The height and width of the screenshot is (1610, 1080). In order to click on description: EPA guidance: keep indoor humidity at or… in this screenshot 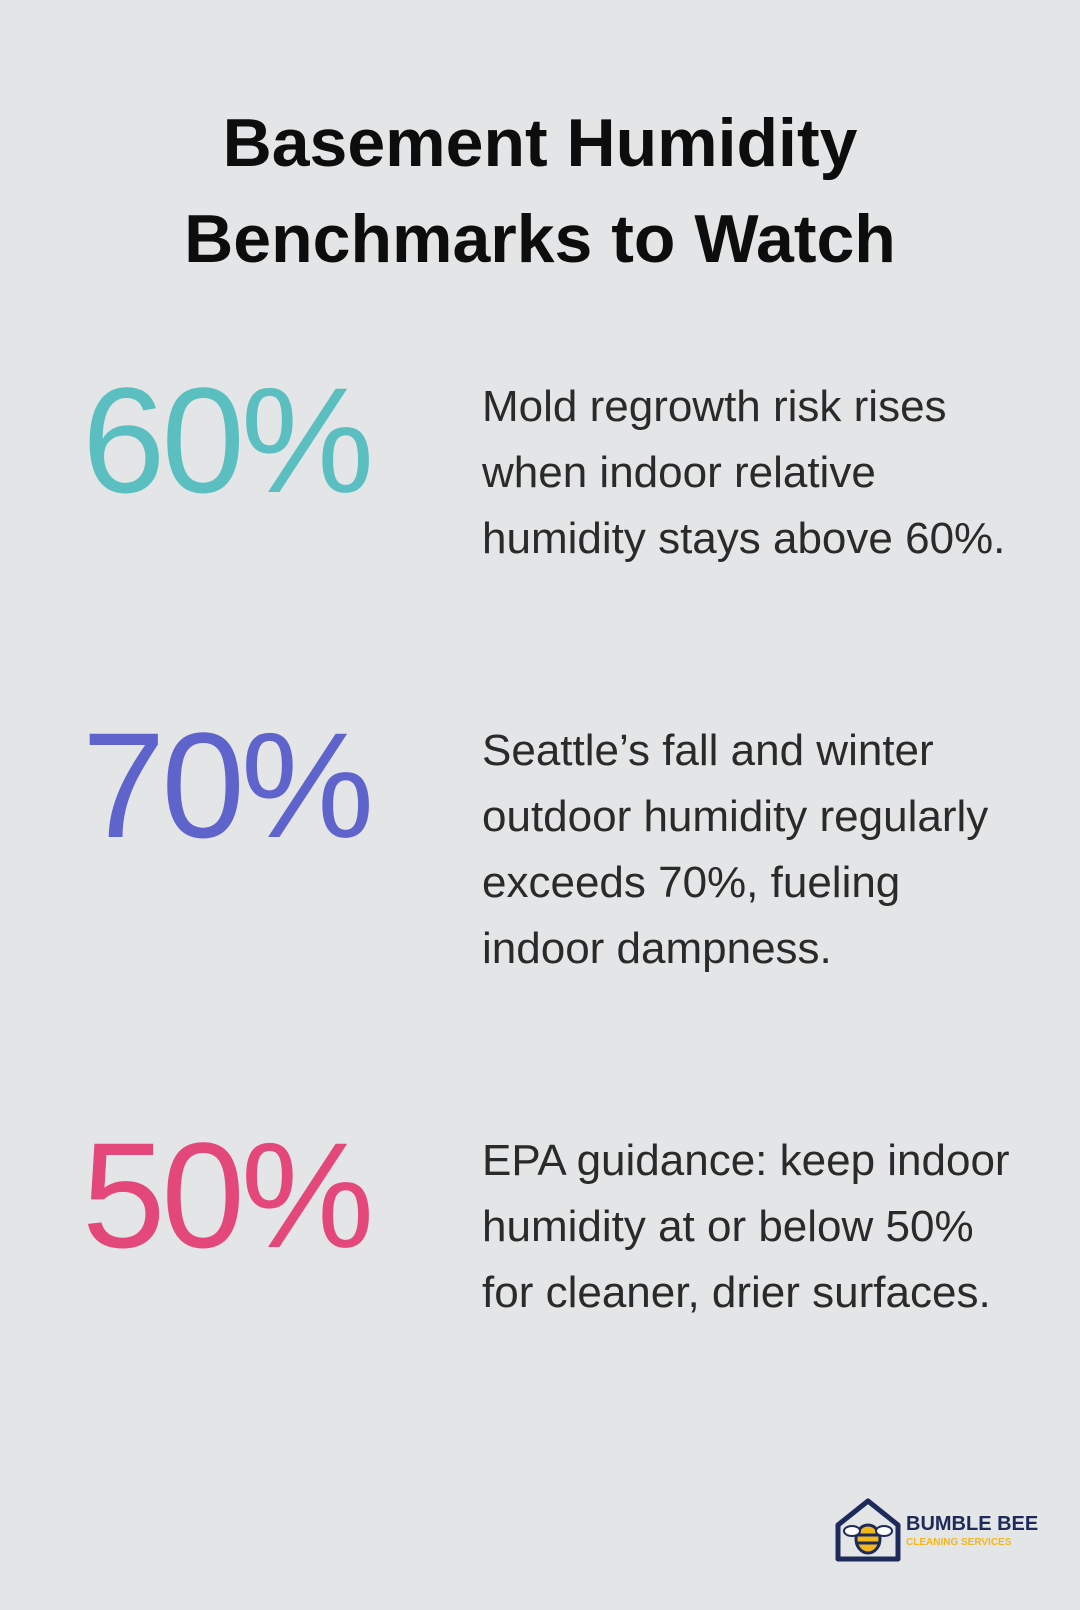, I will do `click(746, 1226)`.